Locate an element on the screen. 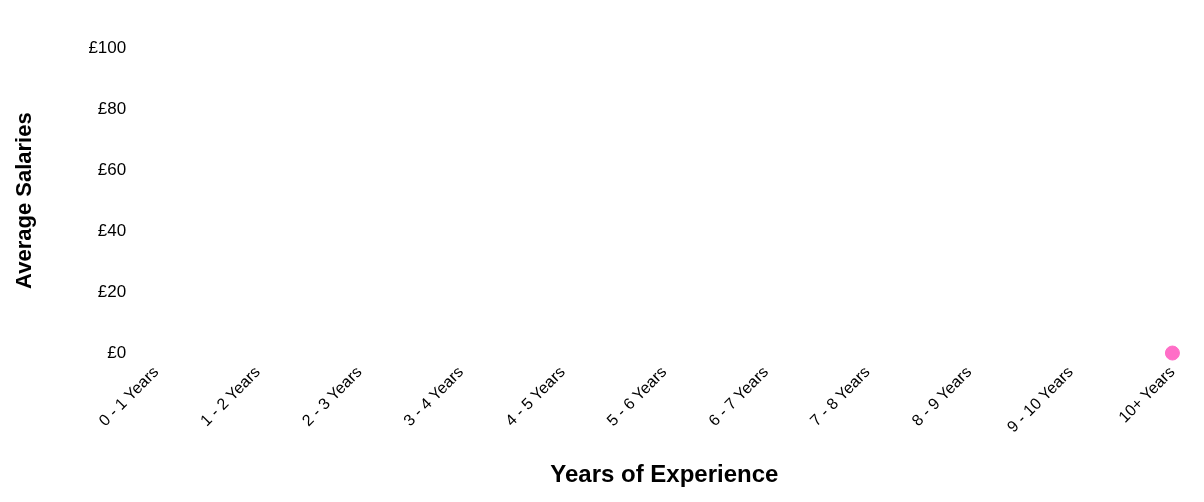 Image resolution: width=1204 pixels, height=502 pixels. y-tick-label: £20 is located at coordinates (112, 291).